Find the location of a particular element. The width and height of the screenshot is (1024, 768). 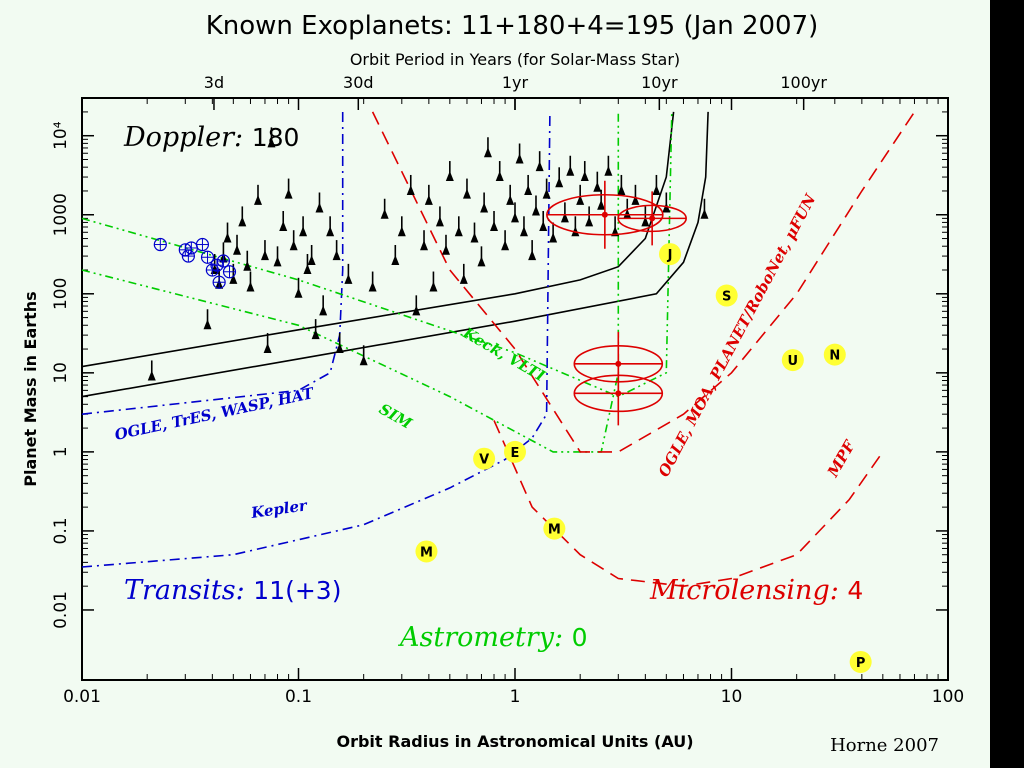

credit-label: Horne 2007 is located at coordinates (884, 745).